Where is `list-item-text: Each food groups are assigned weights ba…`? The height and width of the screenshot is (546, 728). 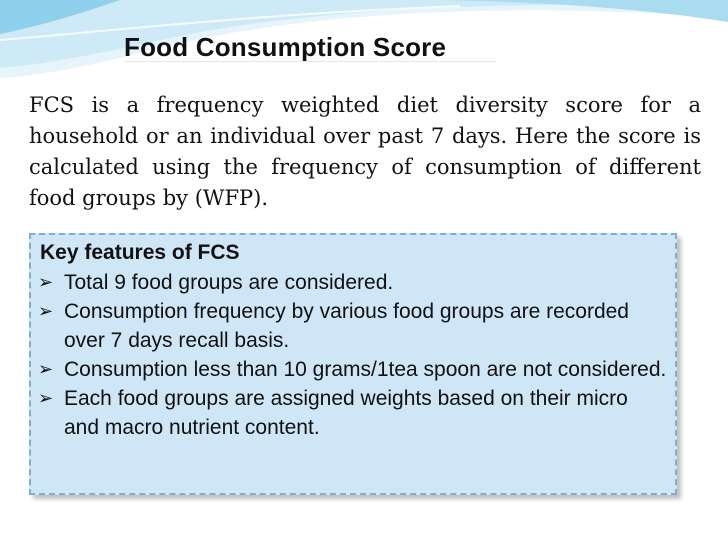
list-item-text: Each food groups are assigned weights ba… is located at coordinates (346, 413).